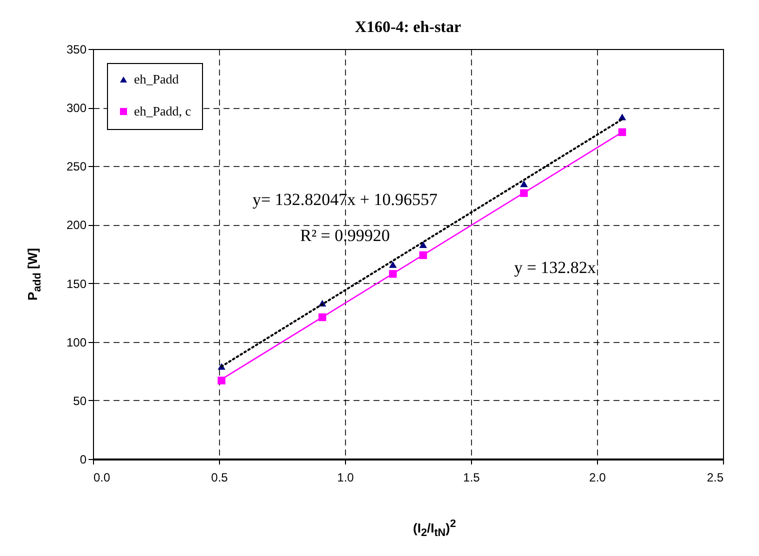 This screenshot has height=556, width=759. I want to click on annotation: R² = 0.99920, so click(345, 236).